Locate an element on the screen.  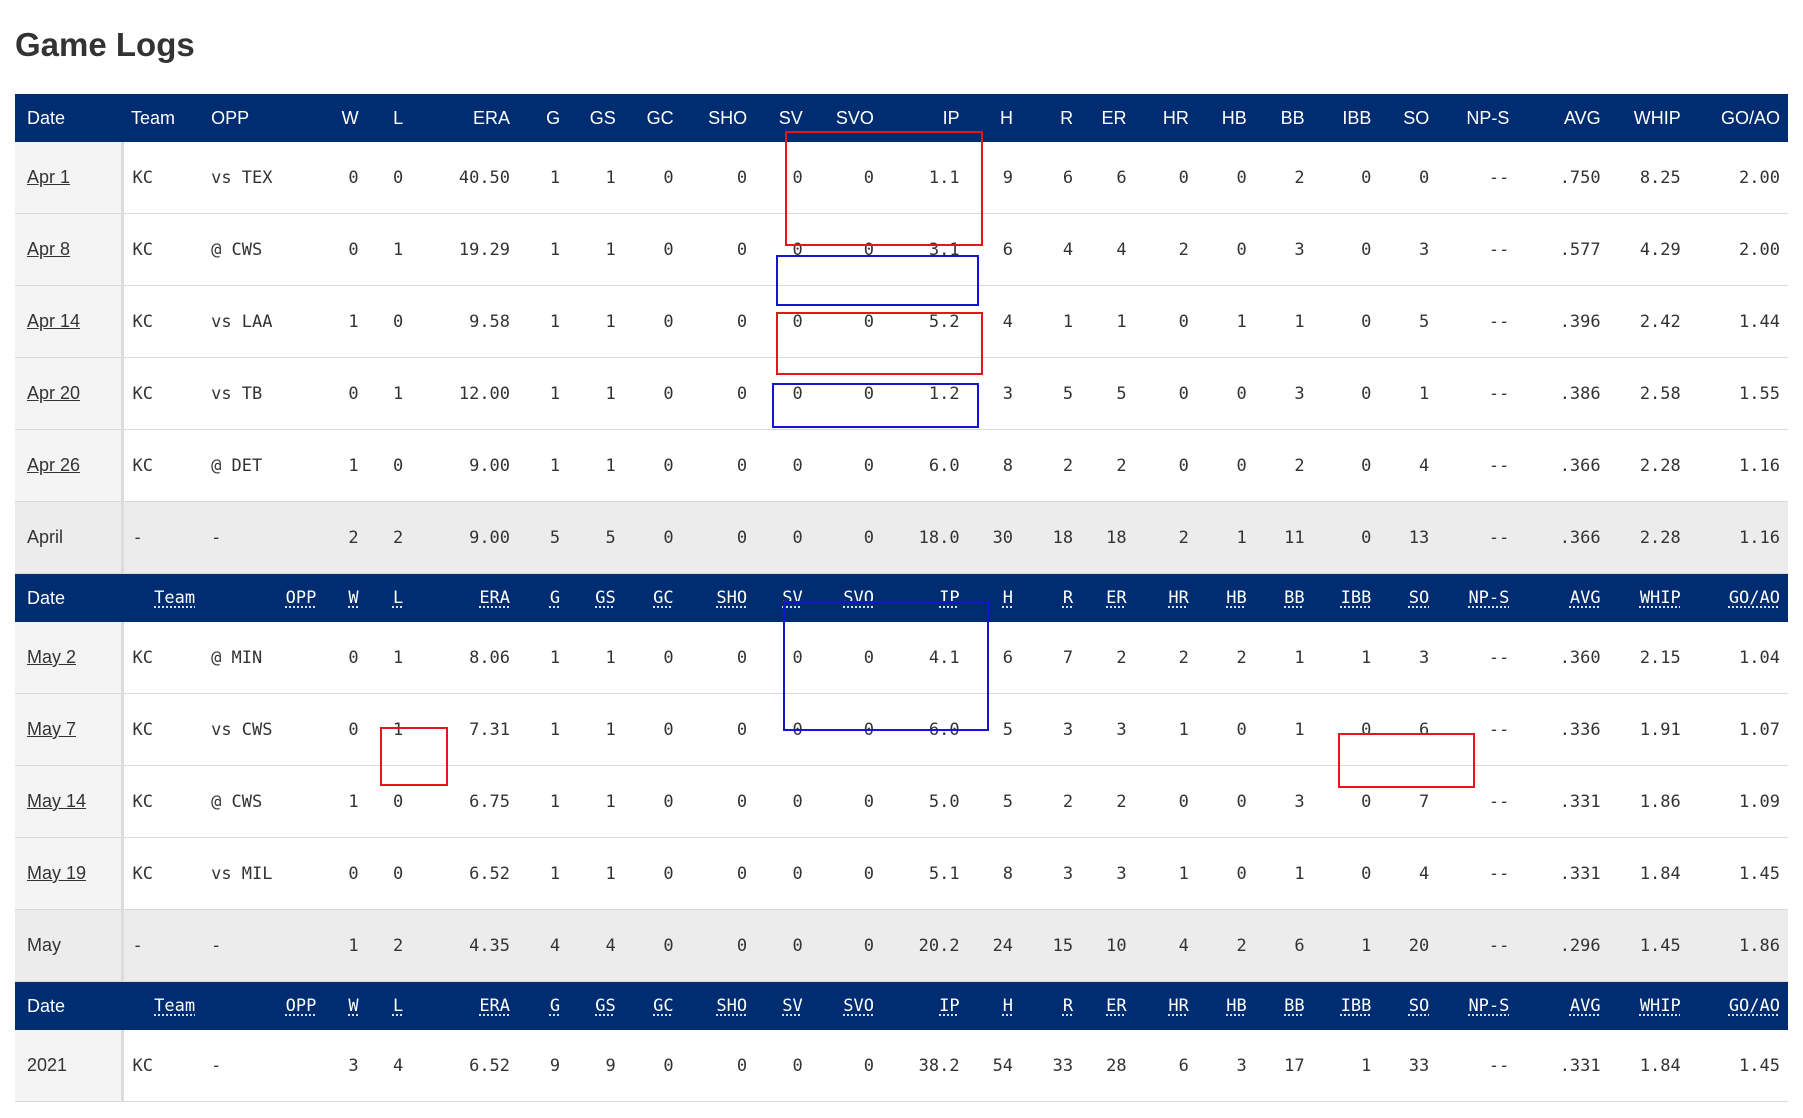
cell-sv: 0 is located at coordinates (783, 537).